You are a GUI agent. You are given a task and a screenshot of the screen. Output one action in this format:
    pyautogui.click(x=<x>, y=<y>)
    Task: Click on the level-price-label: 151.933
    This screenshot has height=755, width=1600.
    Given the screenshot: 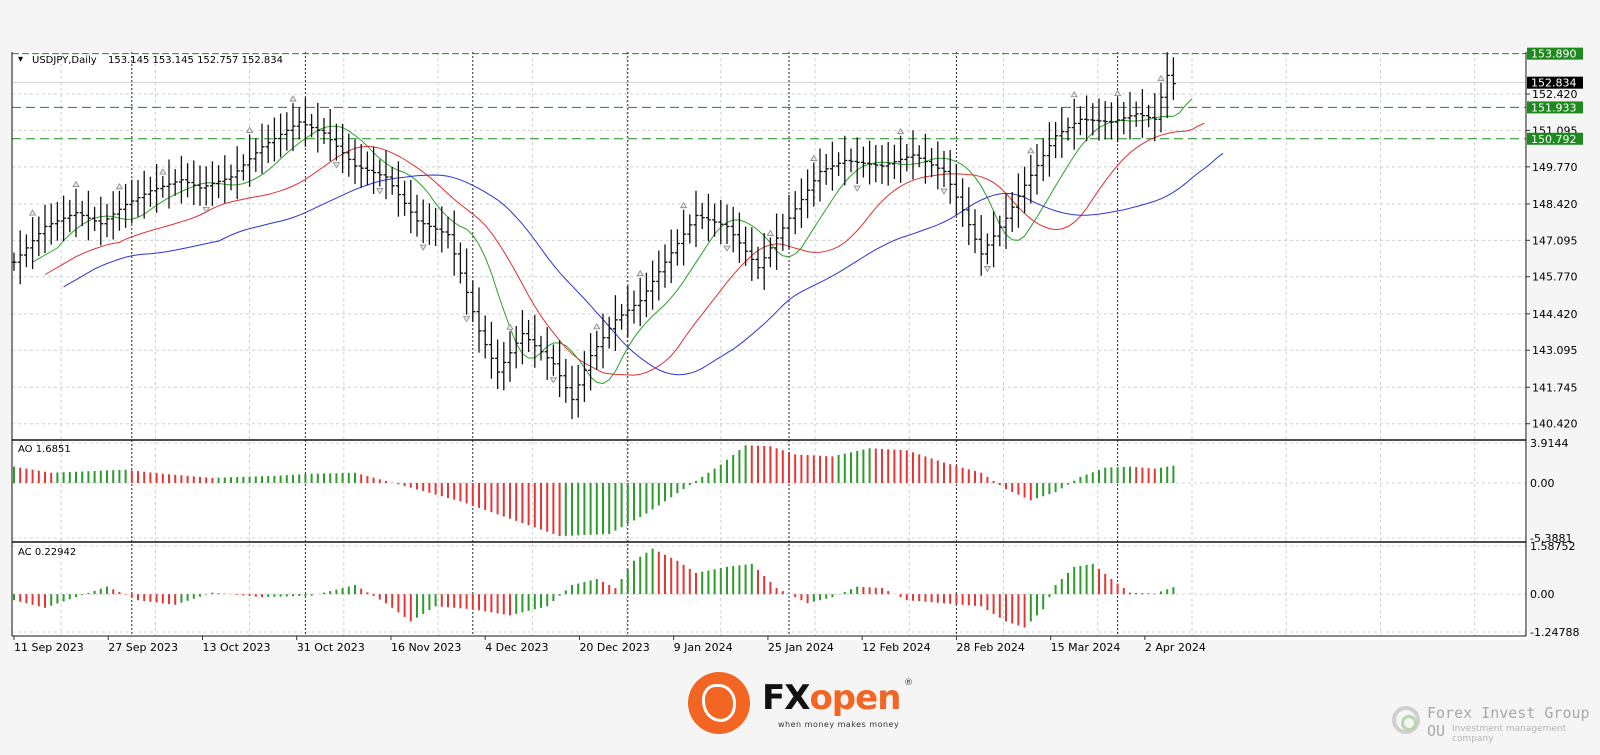 What is the action you would take?
    pyautogui.click(x=1554, y=107)
    